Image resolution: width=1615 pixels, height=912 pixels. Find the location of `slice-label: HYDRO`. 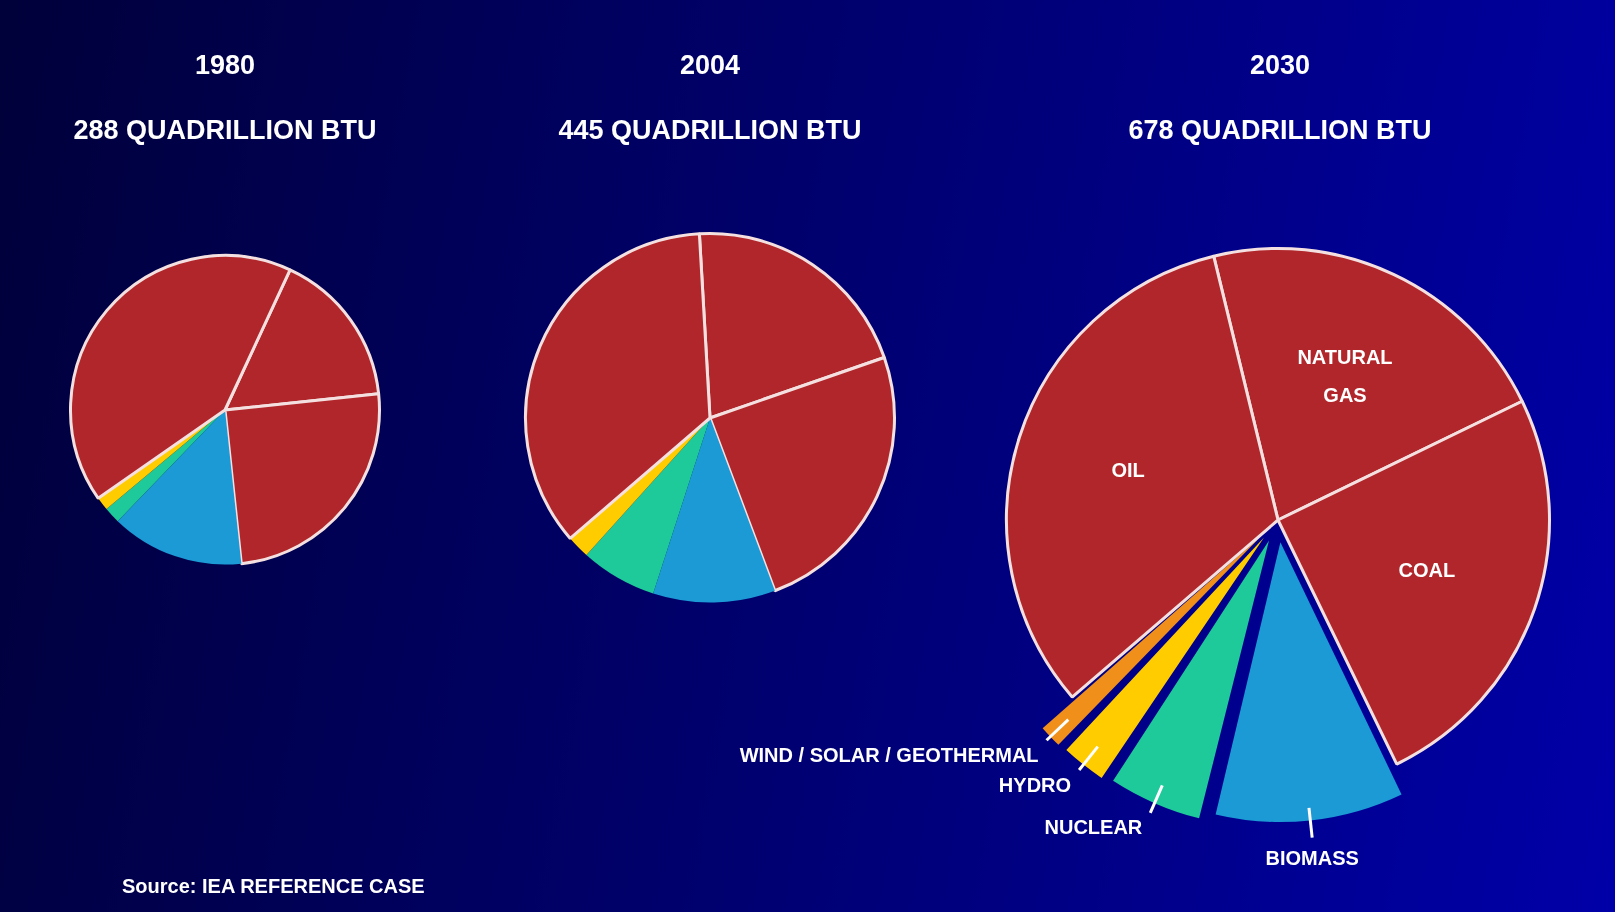

slice-label: HYDRO is located at coordinates (1035, 784).